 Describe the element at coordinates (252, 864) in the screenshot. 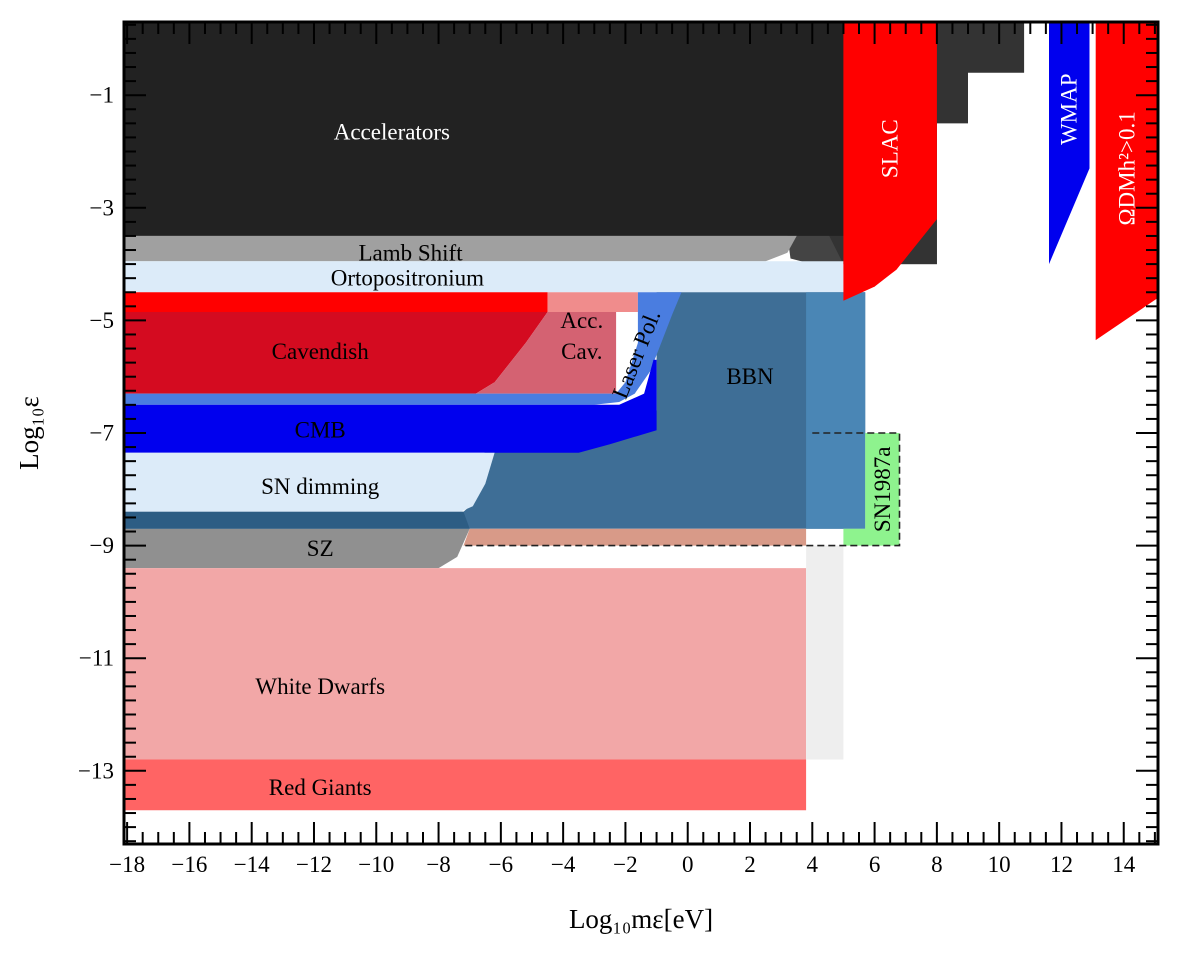

I see `x-tick-label: −14` at that location.